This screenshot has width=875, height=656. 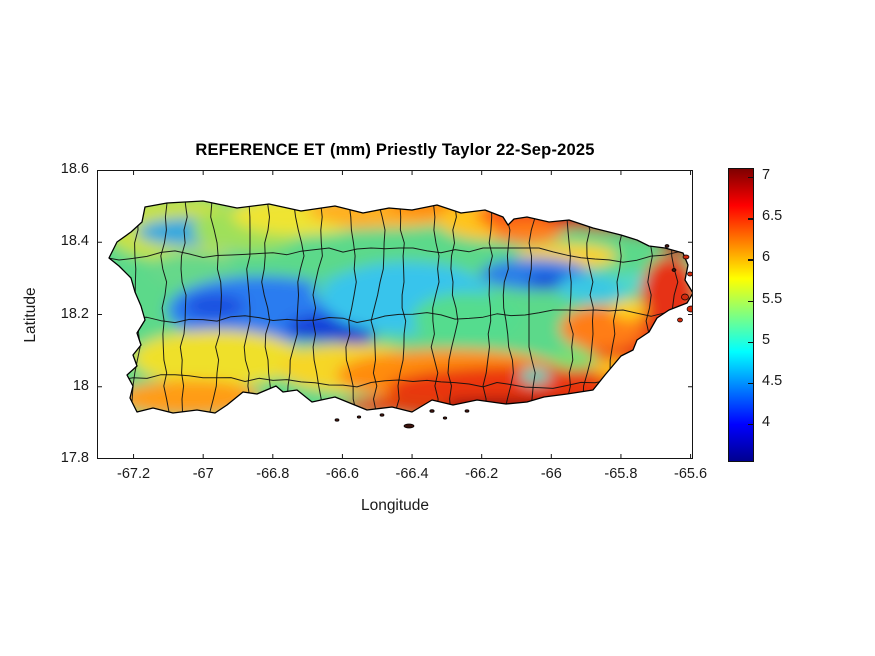 What do you see at coordinates (766, 421) in the screenshot?
I see `colorbar-tick-label: 4` at bounding box center [766, 421].